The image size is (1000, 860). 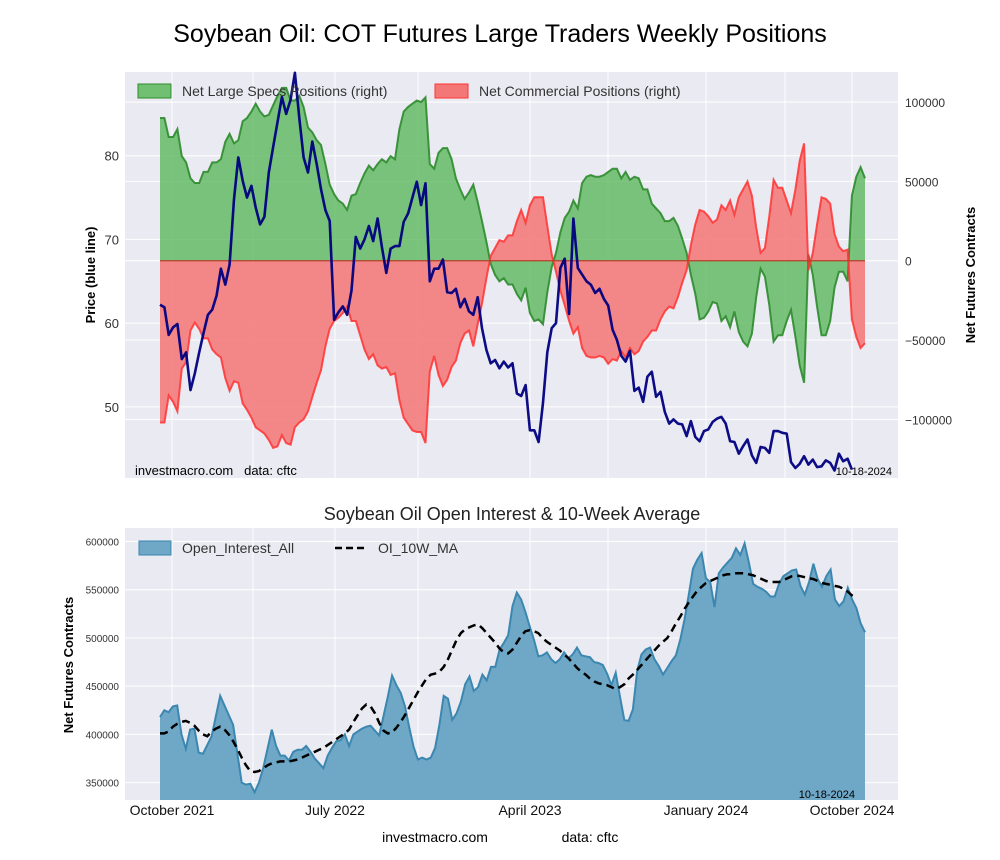 What do you see at coordinates (451, 91) in the screenshot?
I see `legend-swatch-commercial` at bounding box center [451, 91].